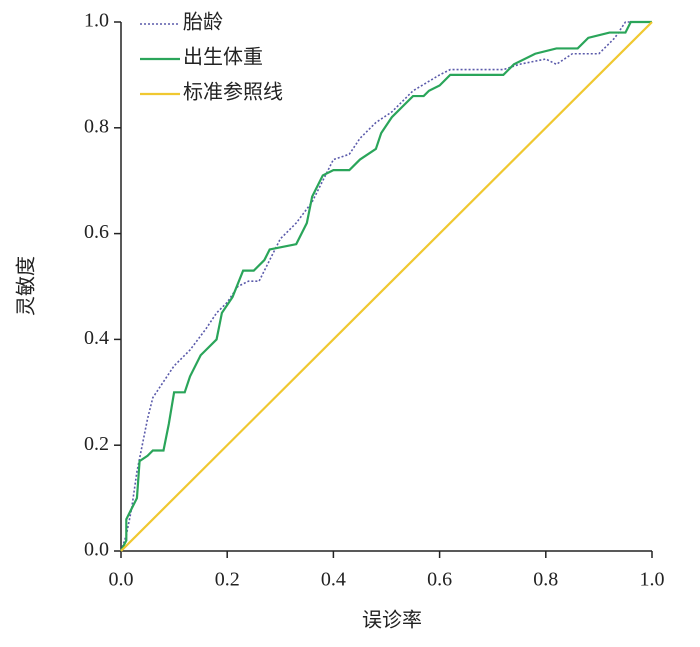  Describe the element at coordinates (652, 580) in the screenshot. I see `x-tick-label: 1.0` at that location.